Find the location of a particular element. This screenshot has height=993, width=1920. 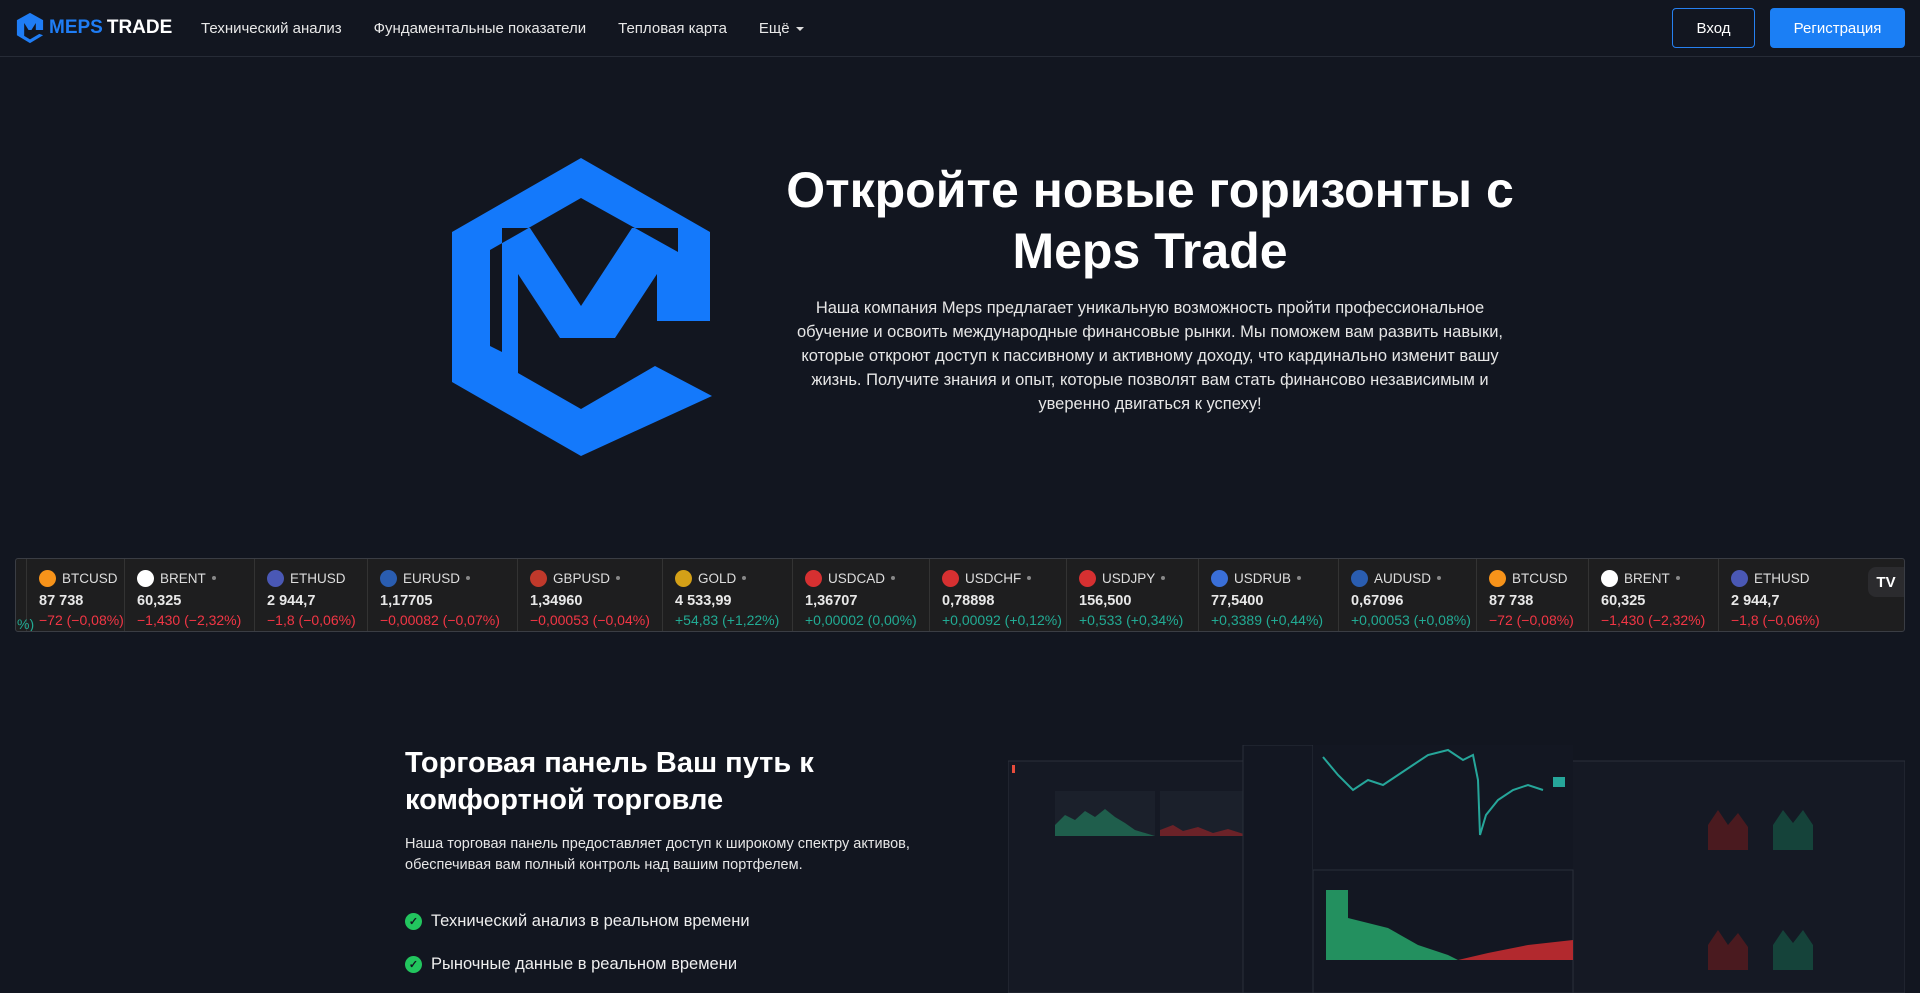

feature-label: Рыночные данные в реальном времени is located at coordinates (584, 964).